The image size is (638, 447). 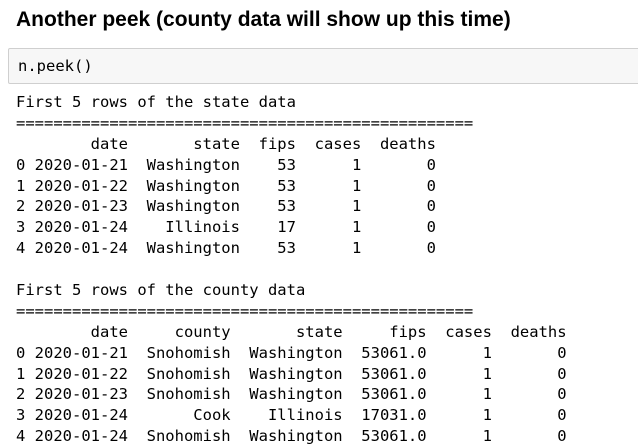 I want to click on state-table-row: 3 2020-01-24 Illinois 17 1 0, so click(x=226, y=227).